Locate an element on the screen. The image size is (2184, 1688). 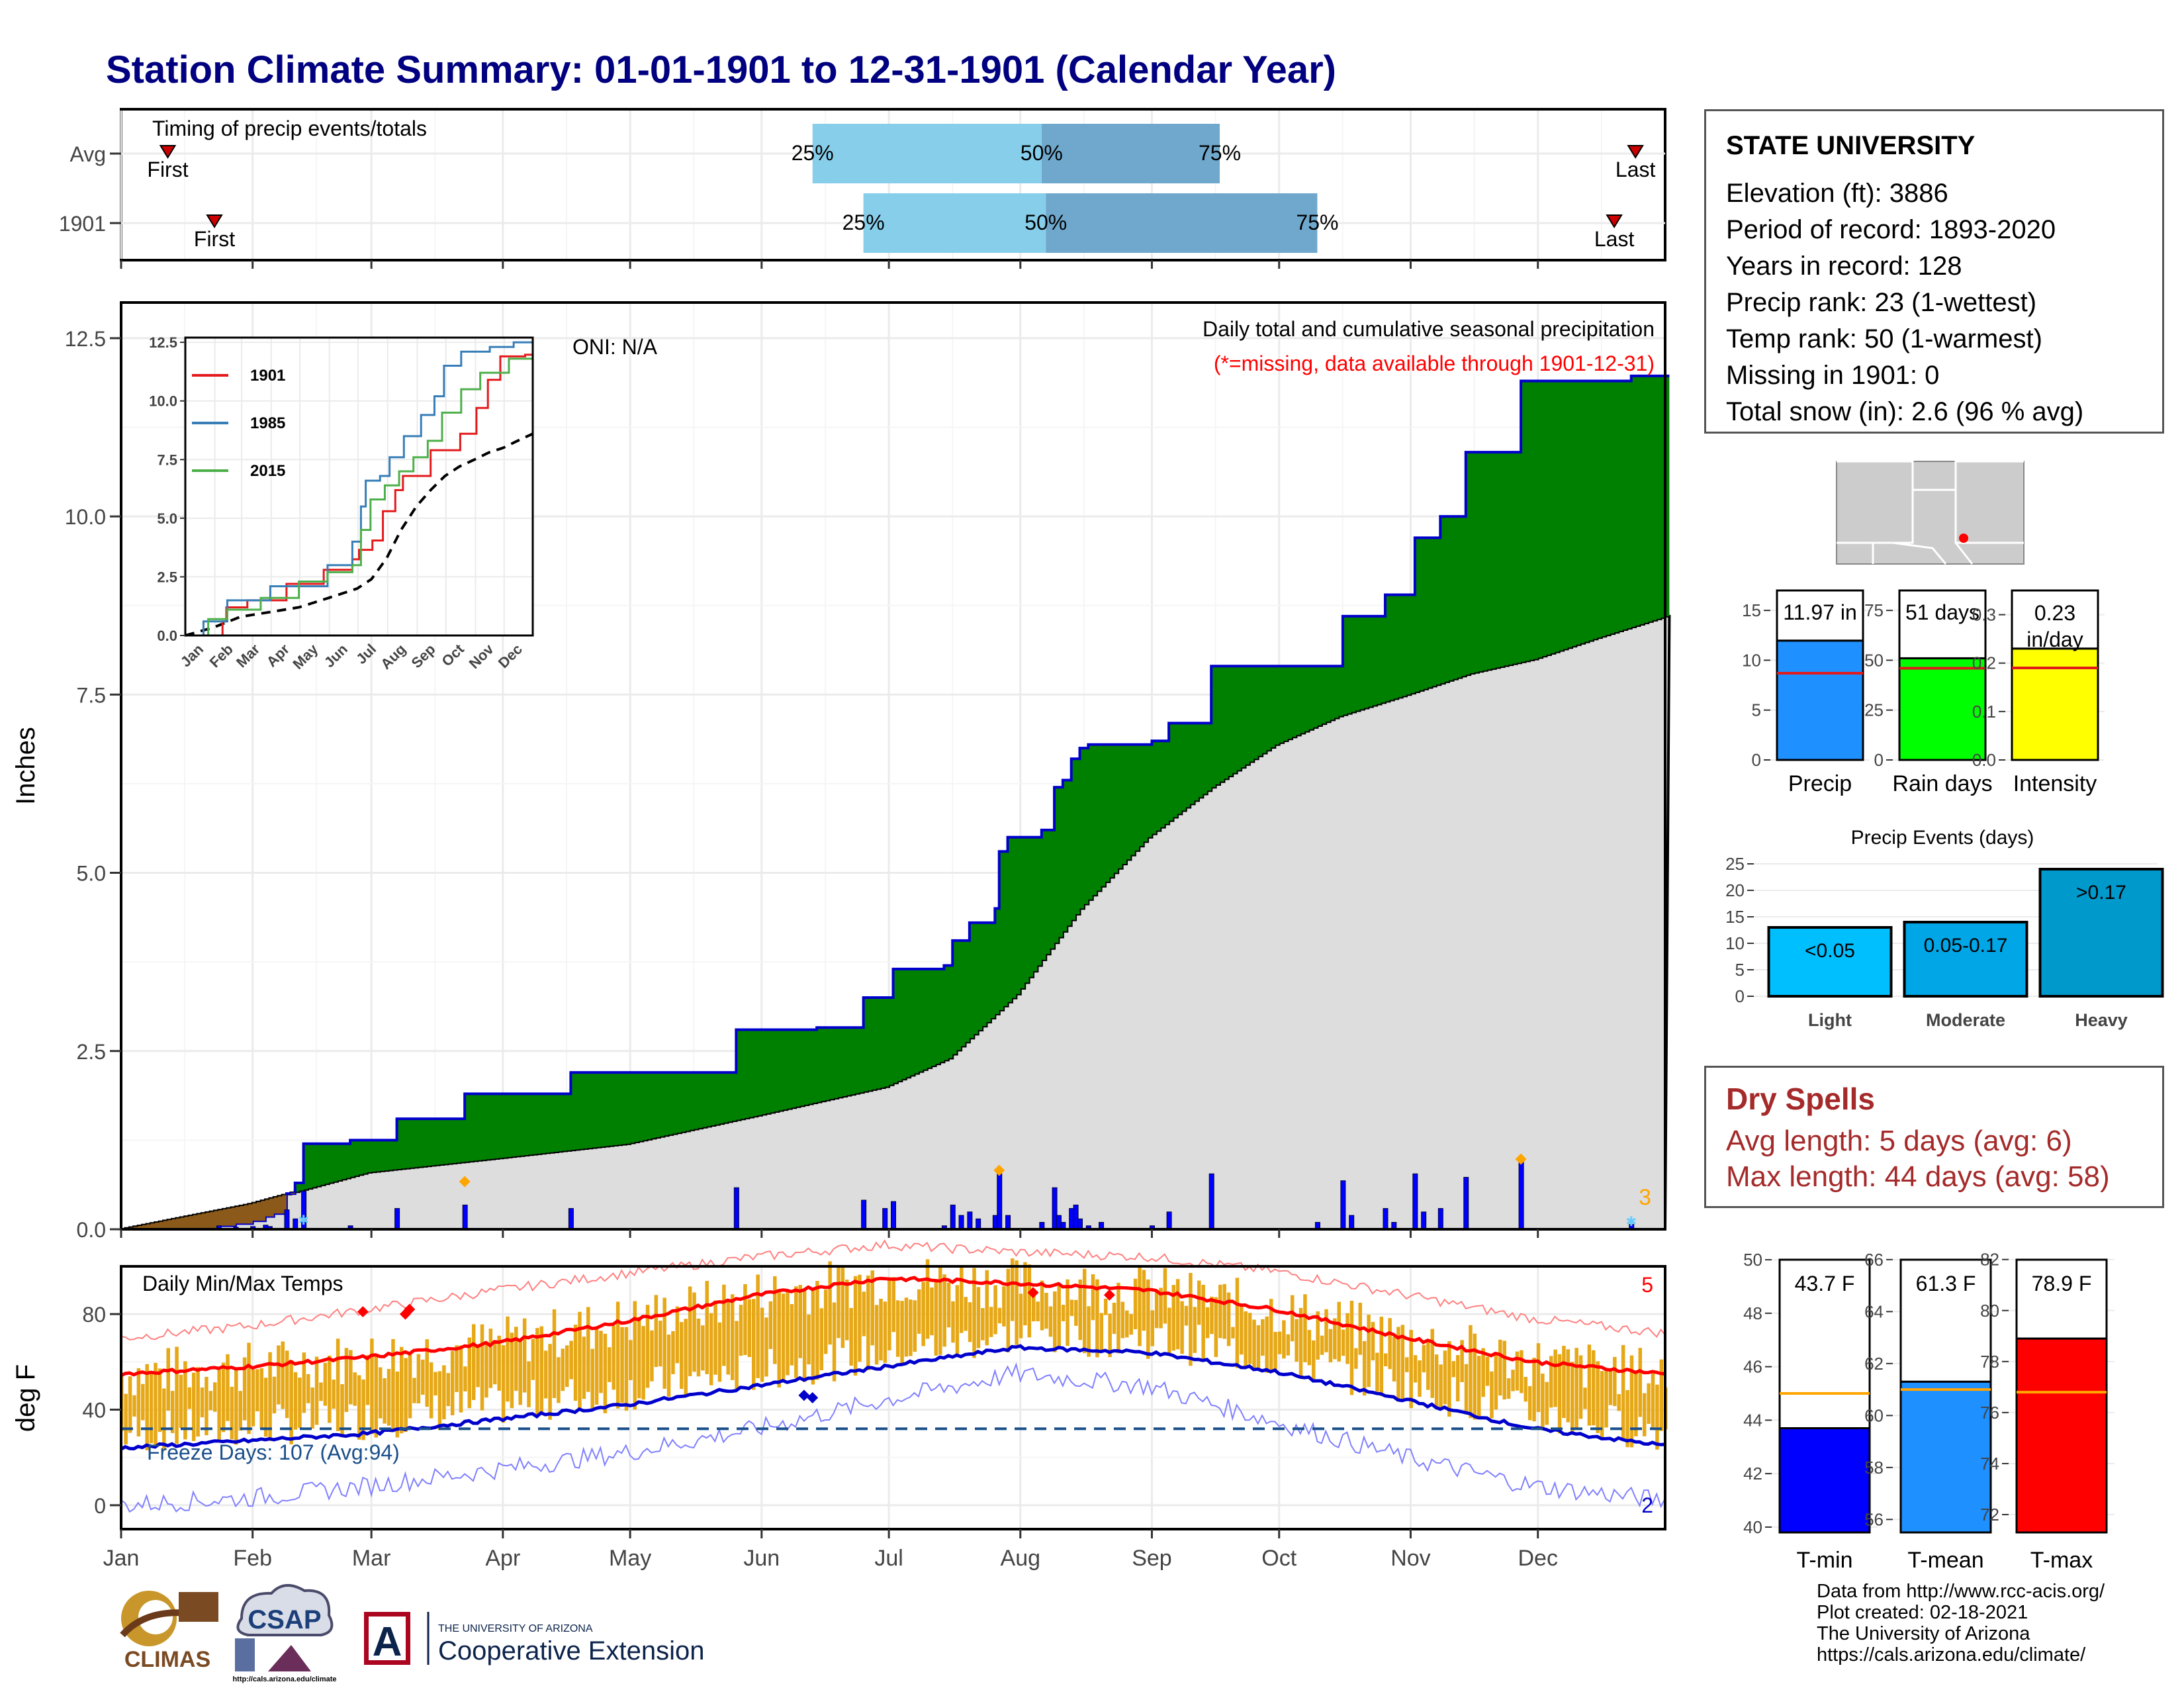
mini-bar-tick-label: 10 is located at coordinates (1752, 660).